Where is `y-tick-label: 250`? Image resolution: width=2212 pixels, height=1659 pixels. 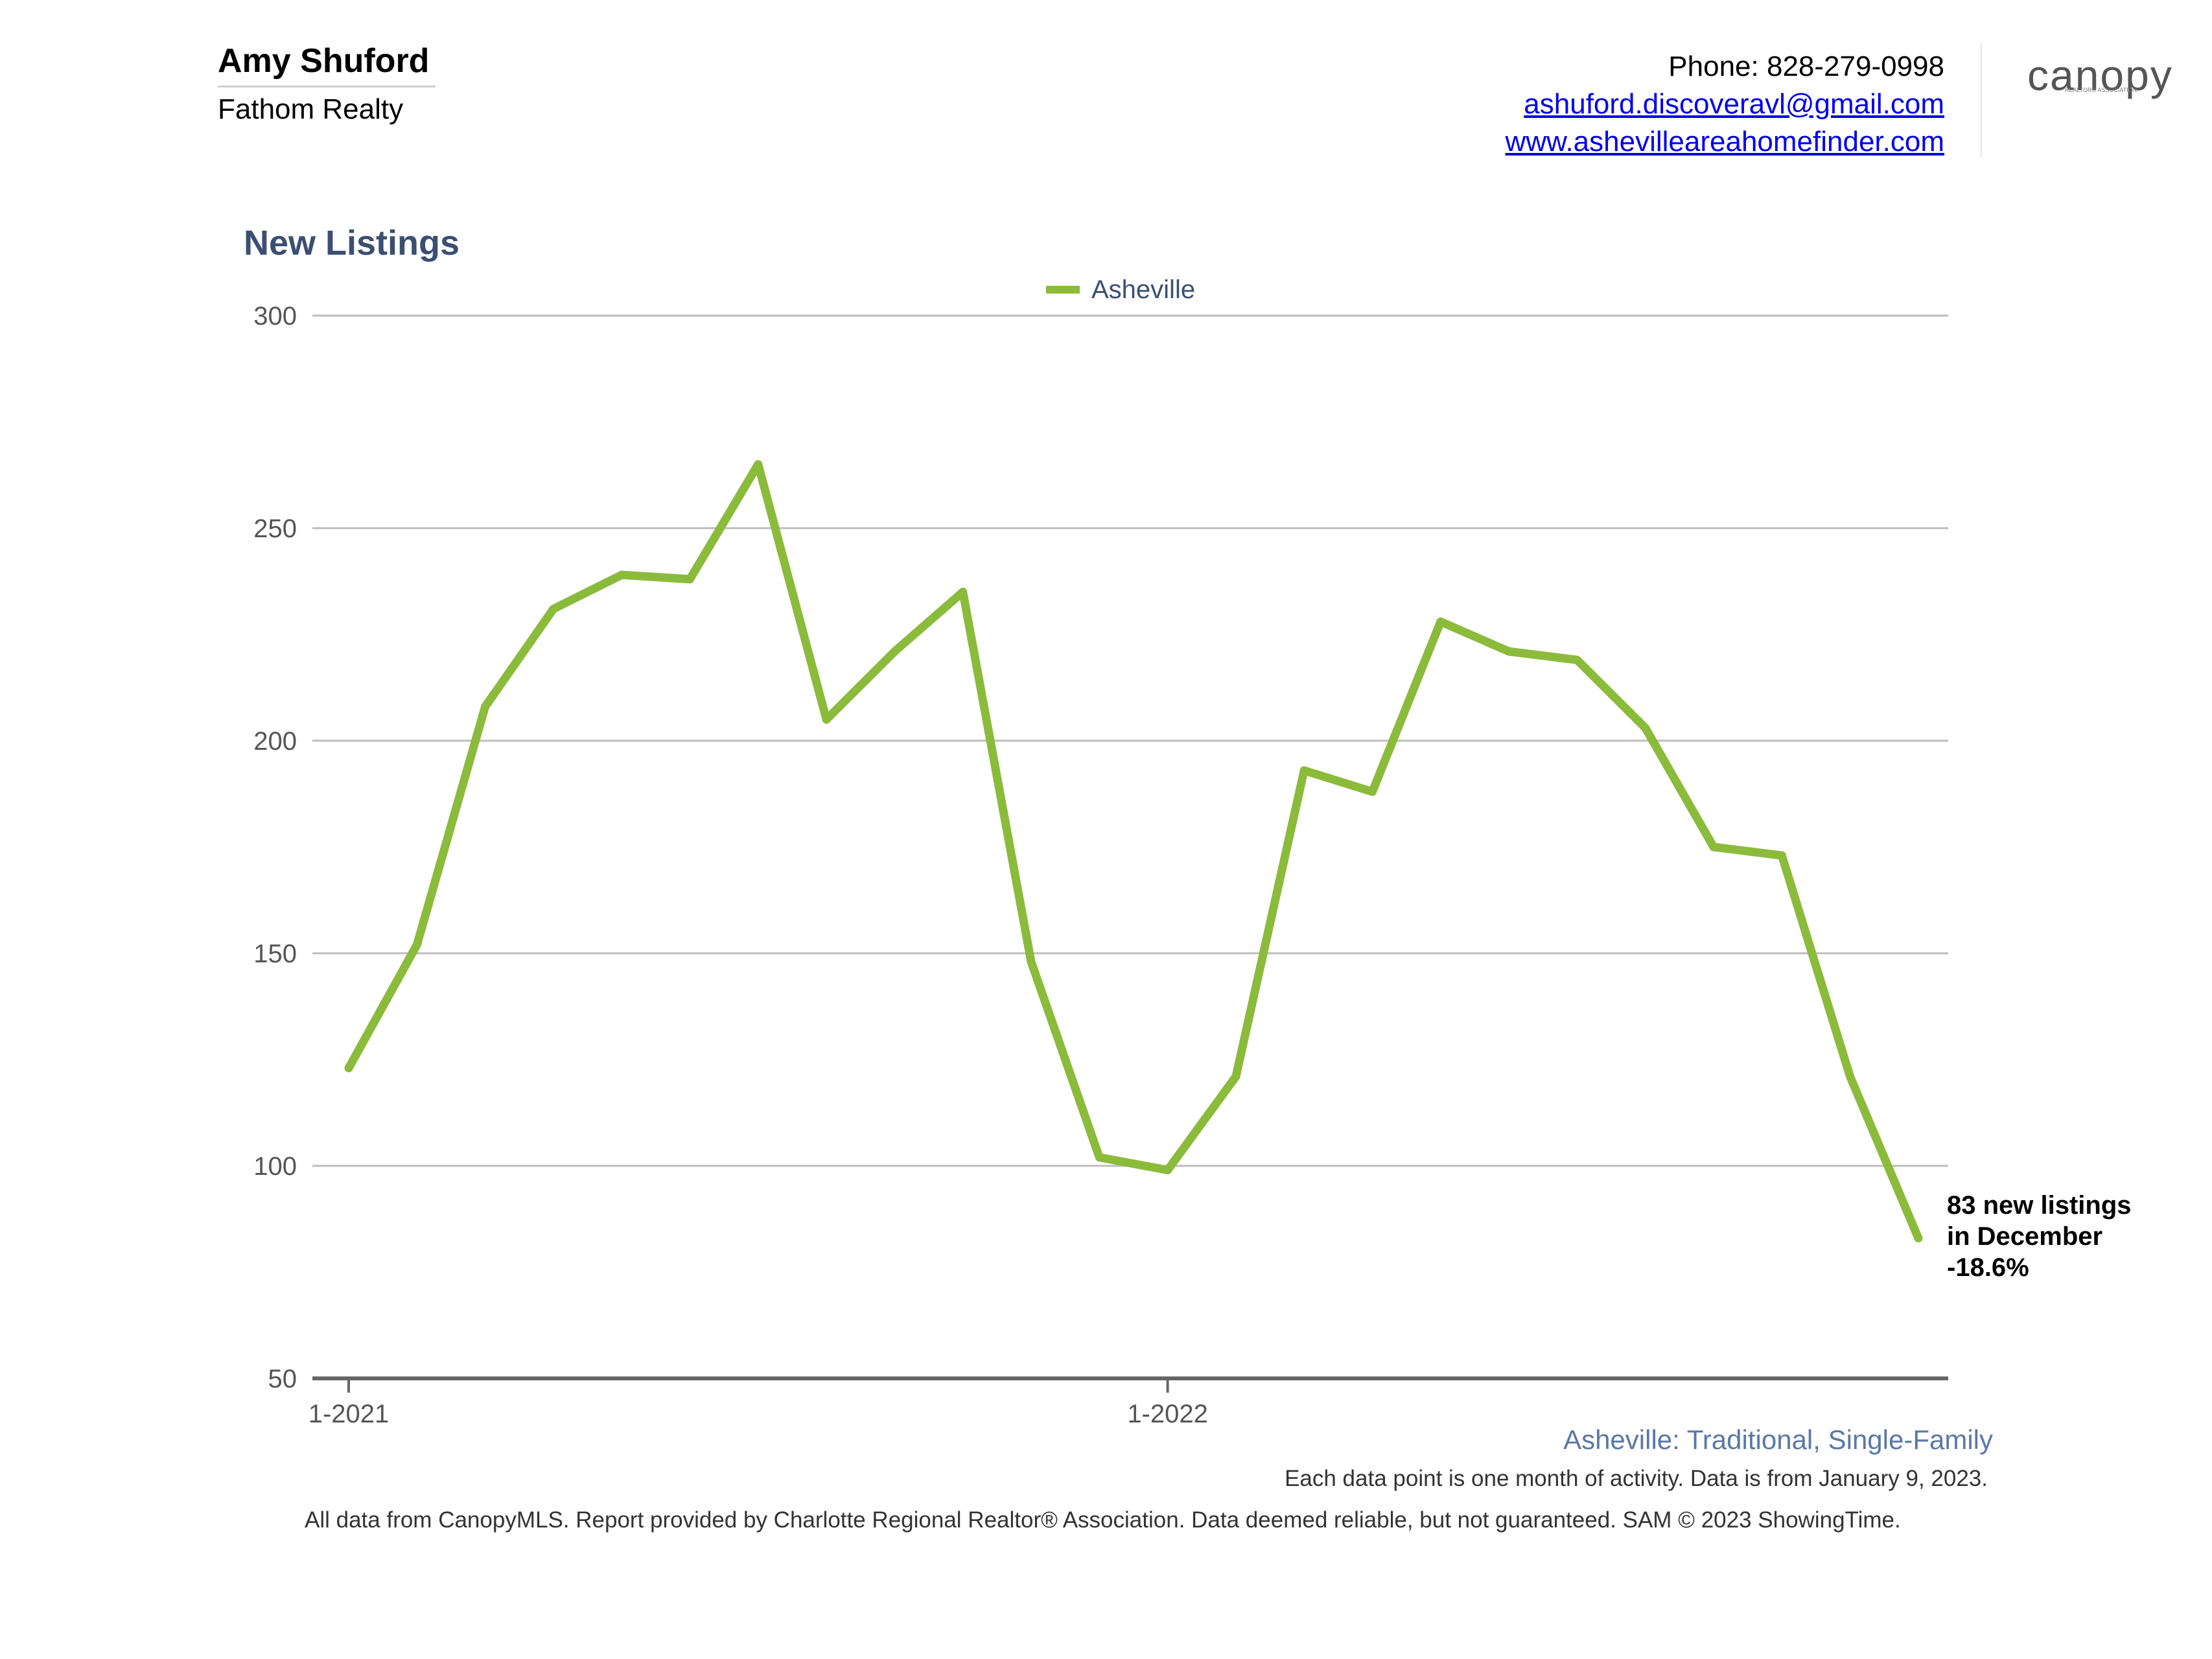
y-tick-label: 250 is located at coordinates (275, 529).